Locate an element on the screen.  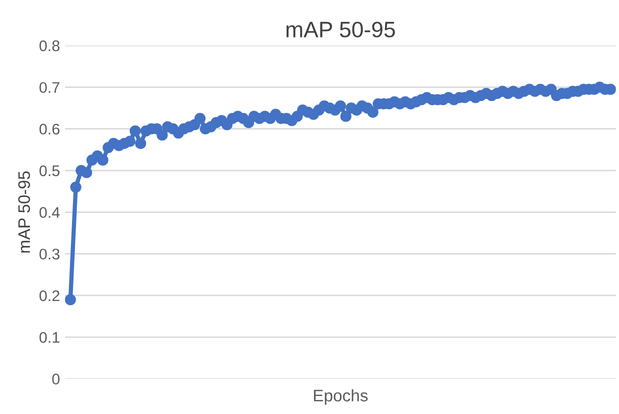
y-tick-label: 0.5 is located at coordinates (49, 170).